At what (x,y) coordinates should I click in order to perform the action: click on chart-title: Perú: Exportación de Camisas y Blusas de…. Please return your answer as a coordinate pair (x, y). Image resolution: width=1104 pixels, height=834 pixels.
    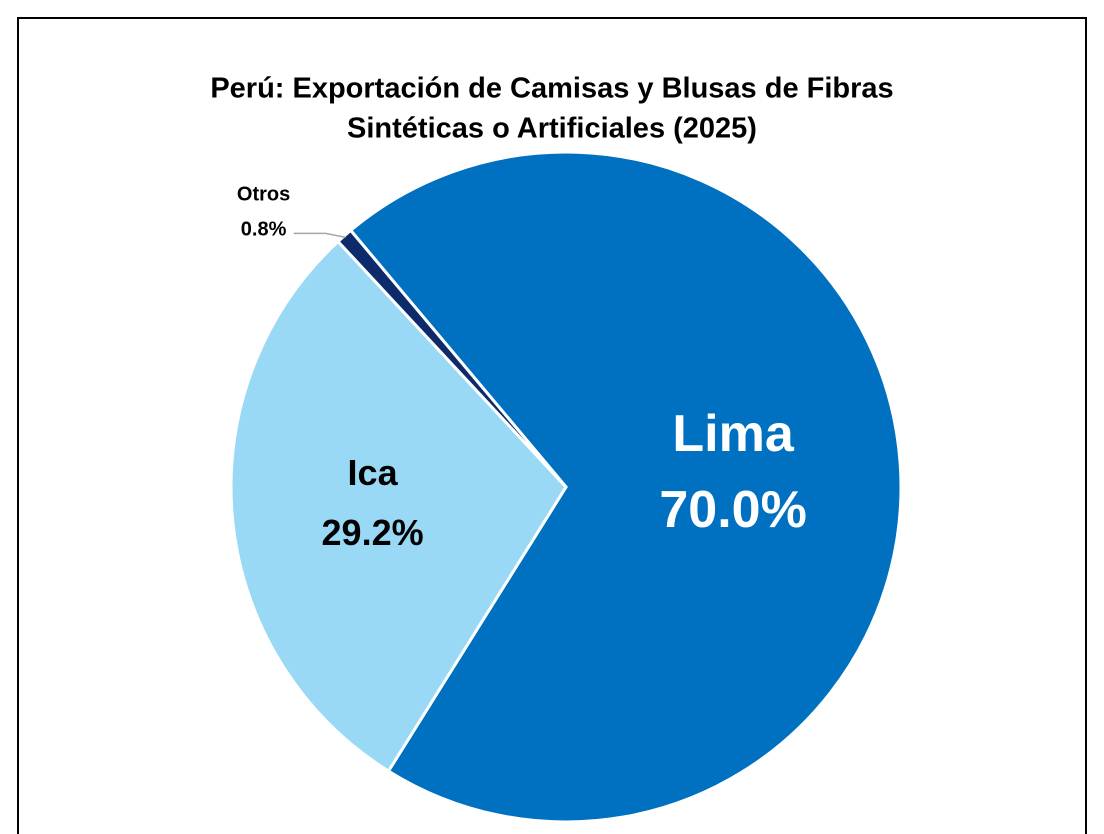
    Looking at the image, I should click on (551, 89).